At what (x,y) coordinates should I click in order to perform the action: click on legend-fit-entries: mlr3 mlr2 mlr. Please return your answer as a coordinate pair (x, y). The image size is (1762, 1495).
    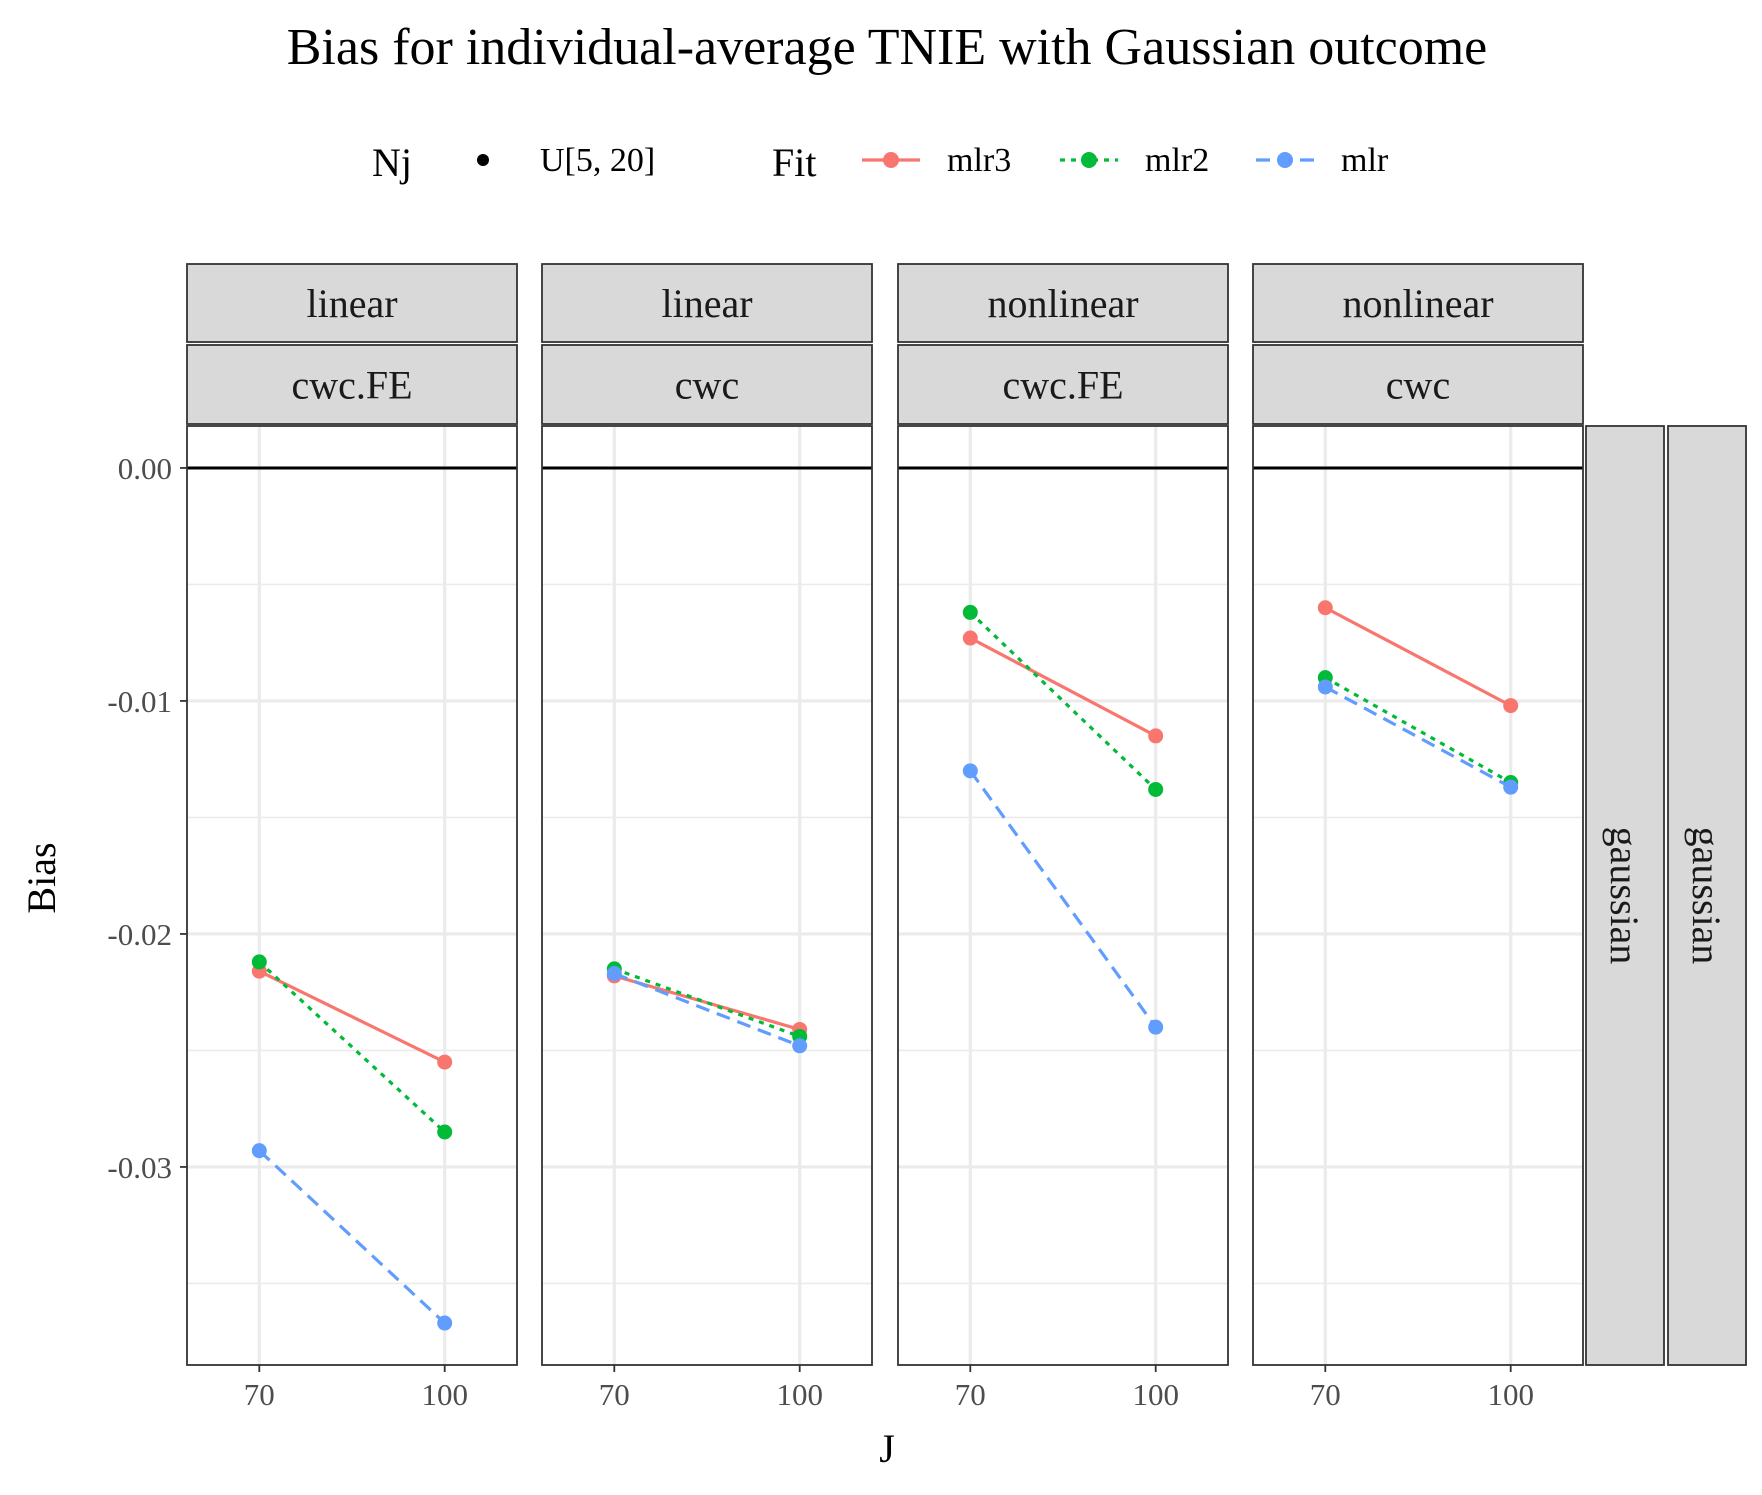
    Looking at the image, I should click on (1125, 160).